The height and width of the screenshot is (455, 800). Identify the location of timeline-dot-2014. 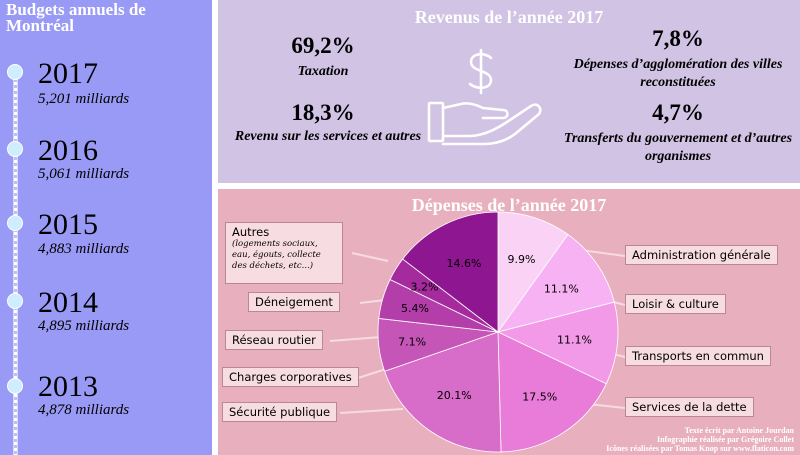
(15, 301).